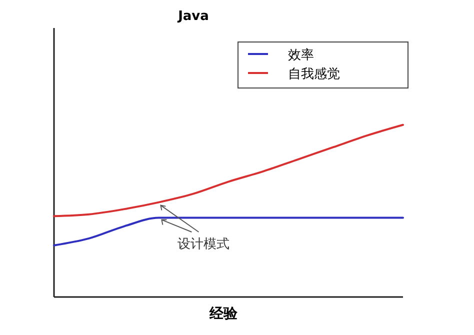 The width and height of the screenshot is (474, 335). What do you see at coordinates (204, 244) in the screenshot?
I see `annotation: 设计模式` at bounding box center [204, 244].